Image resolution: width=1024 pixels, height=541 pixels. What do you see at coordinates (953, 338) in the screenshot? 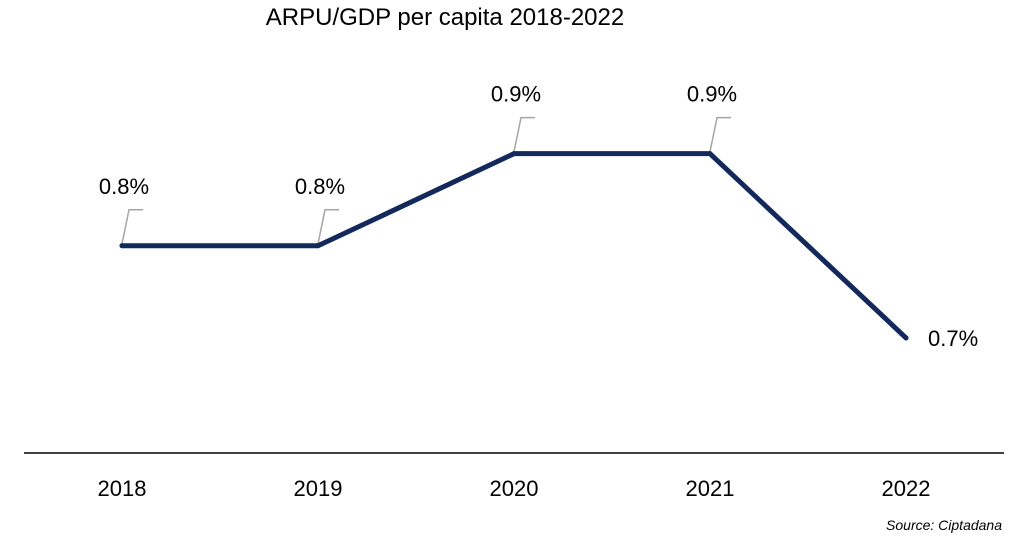
I see `data-label: 0.7%` at bounding box center [953, 338].